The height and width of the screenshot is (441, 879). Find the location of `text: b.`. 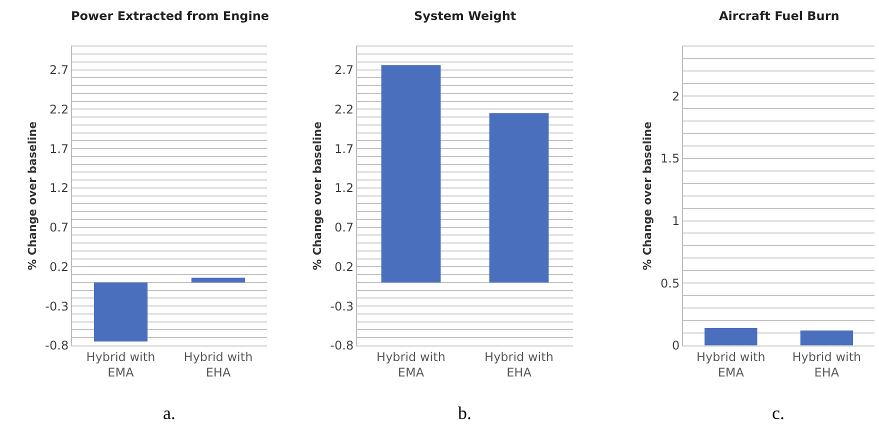

text: b. is located at coordinates (465, 413).